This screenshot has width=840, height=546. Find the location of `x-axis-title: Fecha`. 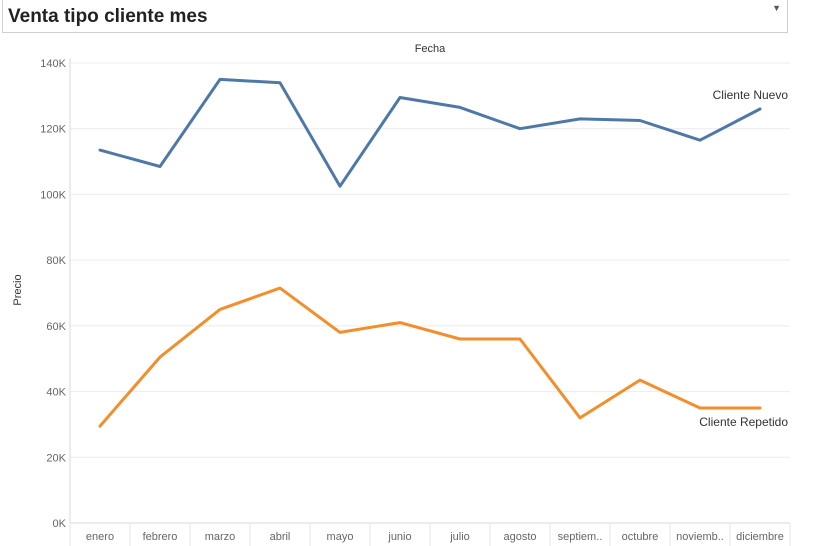

x-axis-title: Fecha is located at coordinates (430, 49).